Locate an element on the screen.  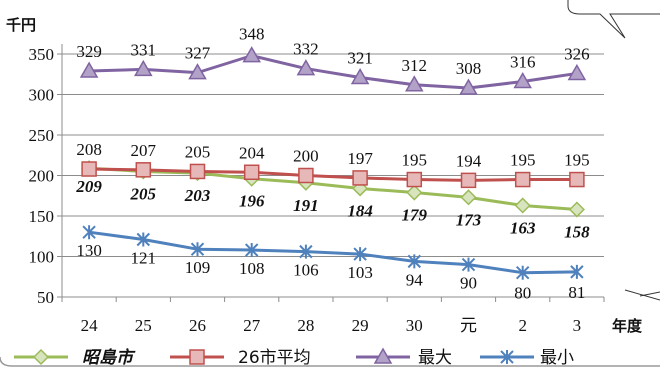
legend-item-26市平均: 26市平均 is located at coordinates (240, 358).